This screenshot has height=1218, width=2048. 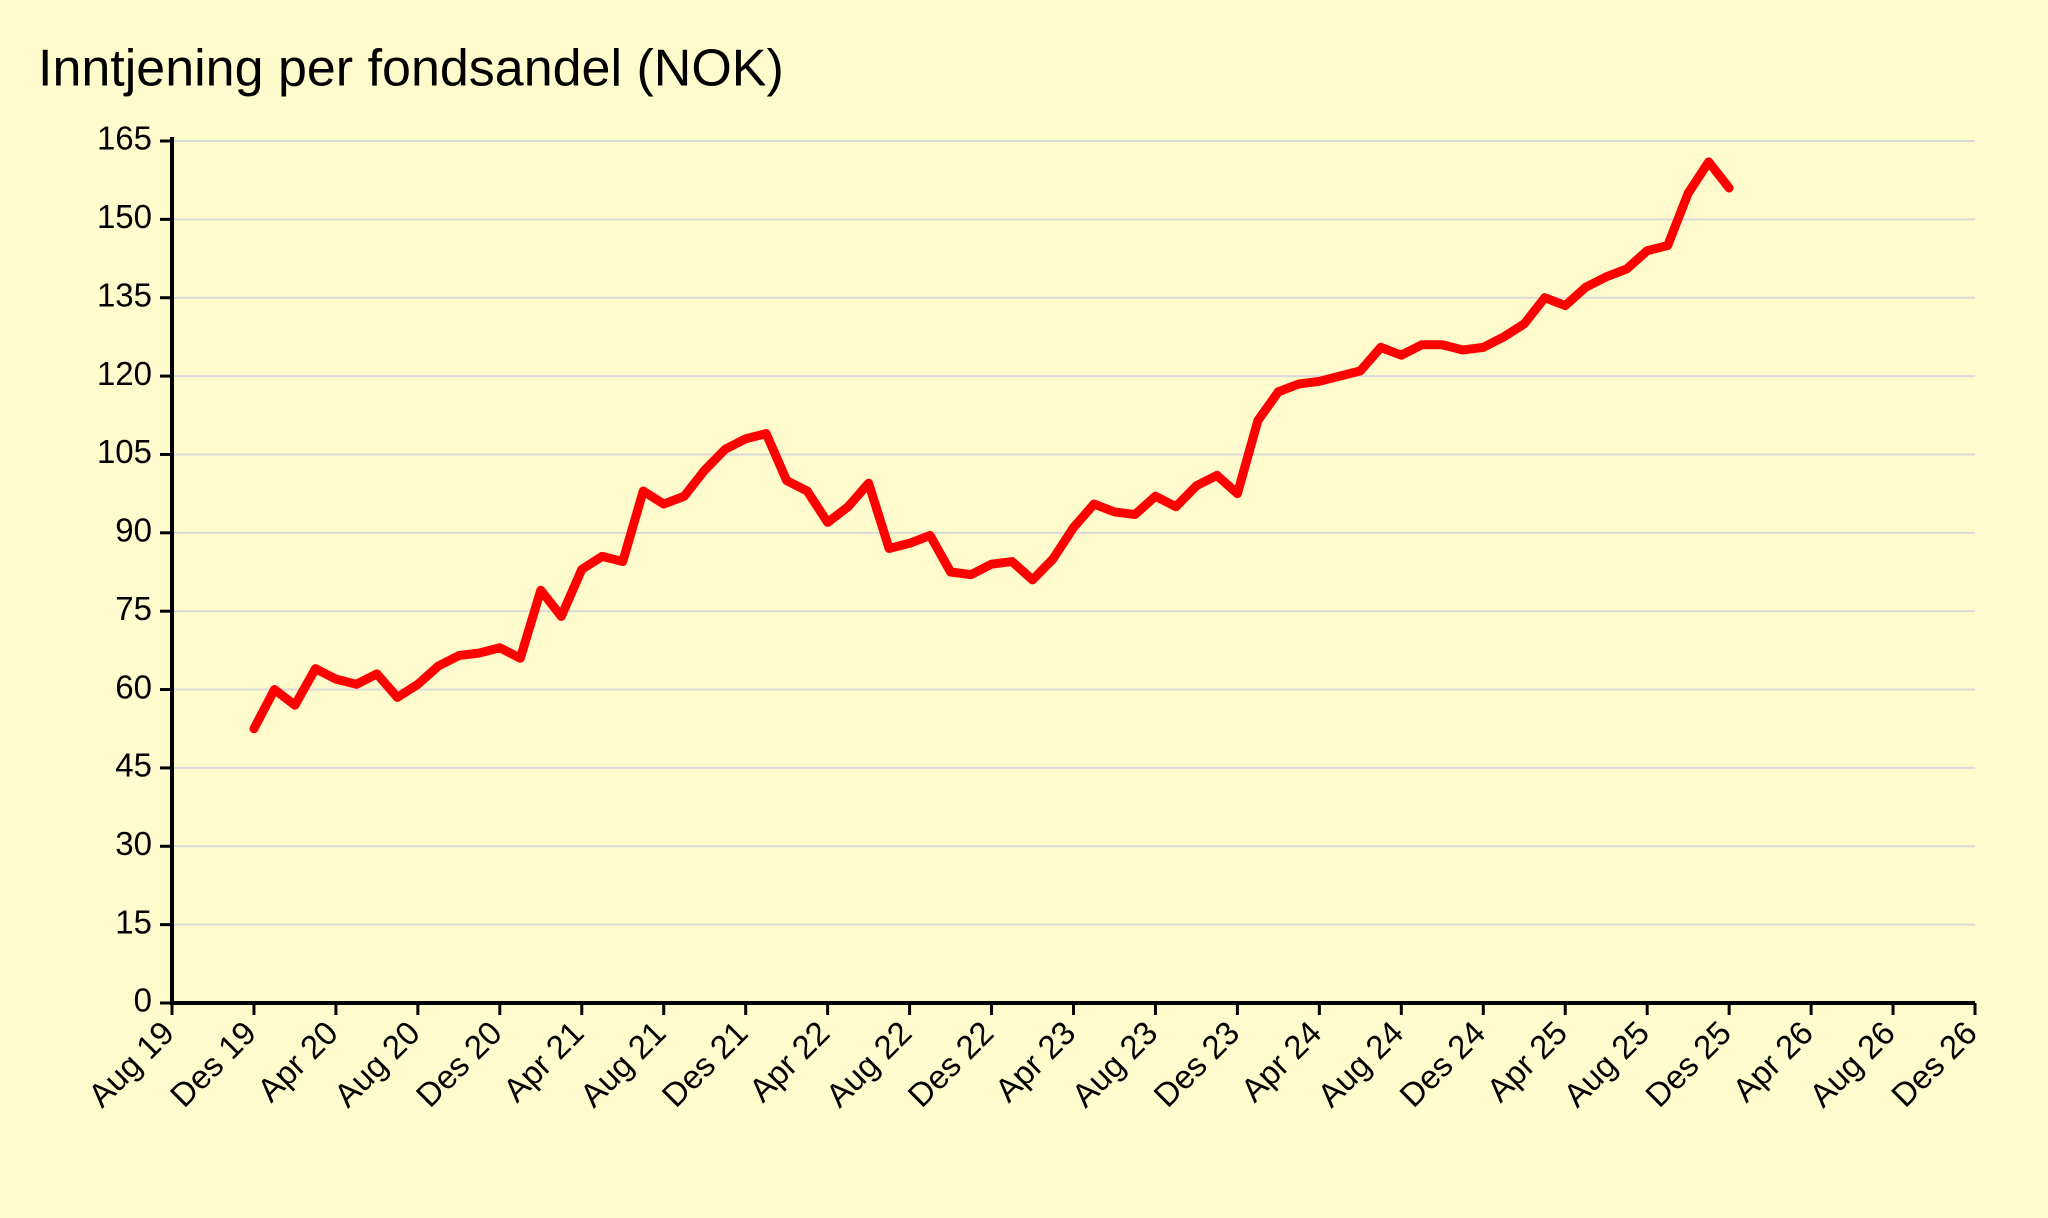 I want to click on y-tick-label: 75, so click(x=133, y=608).